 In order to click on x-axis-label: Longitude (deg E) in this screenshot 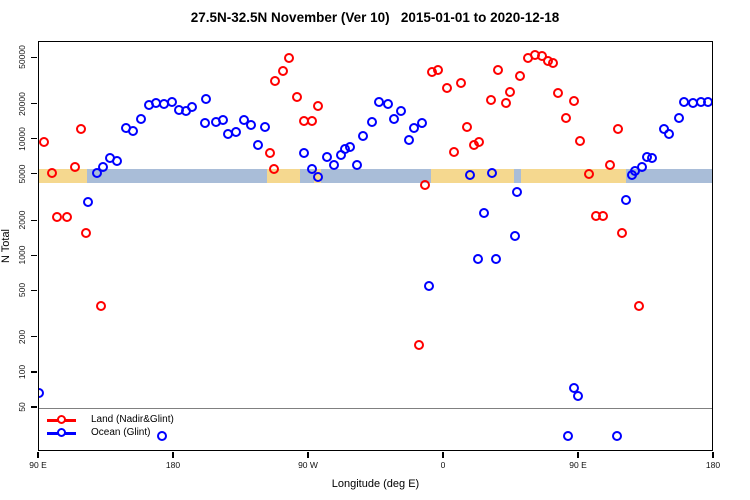, I will do `click(375, 484)`.